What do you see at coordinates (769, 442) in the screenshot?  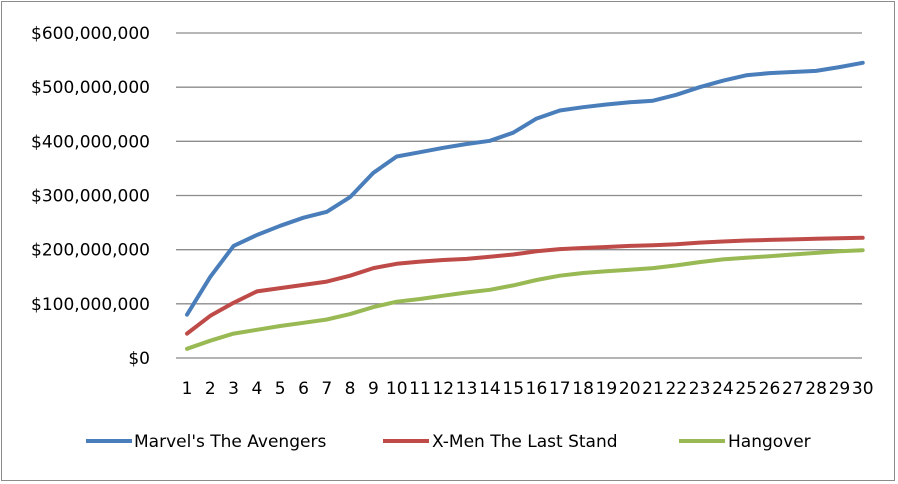 I see `legend-label: Hangover` at bounding box center [769, 442].